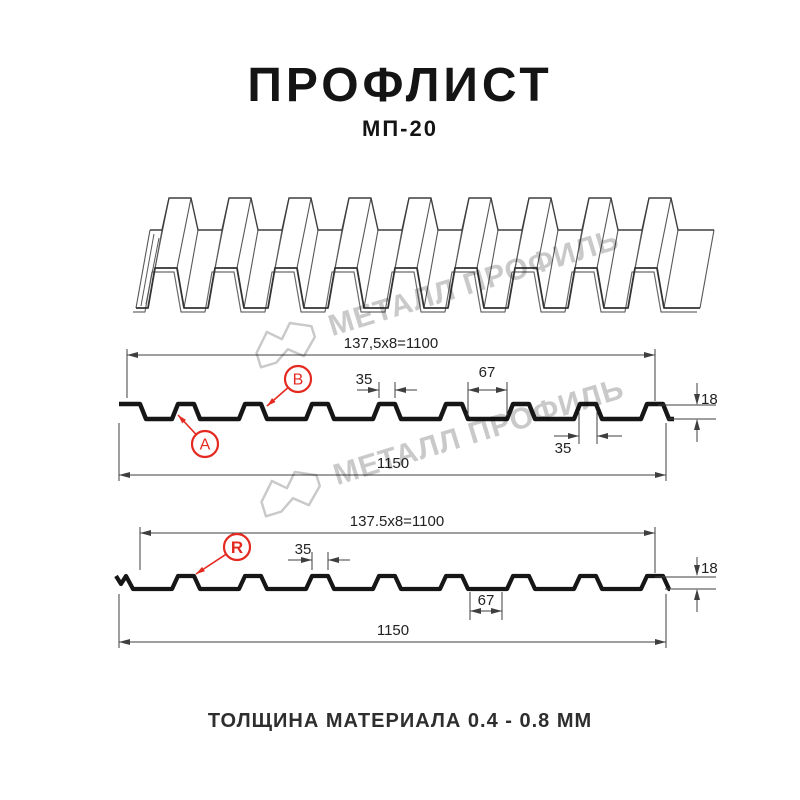  I want to click on material-thickness-note: ТОЛЩИНА МАТЕРИАЛА 0.4 - 0.8 ММ, so click(400, 721).